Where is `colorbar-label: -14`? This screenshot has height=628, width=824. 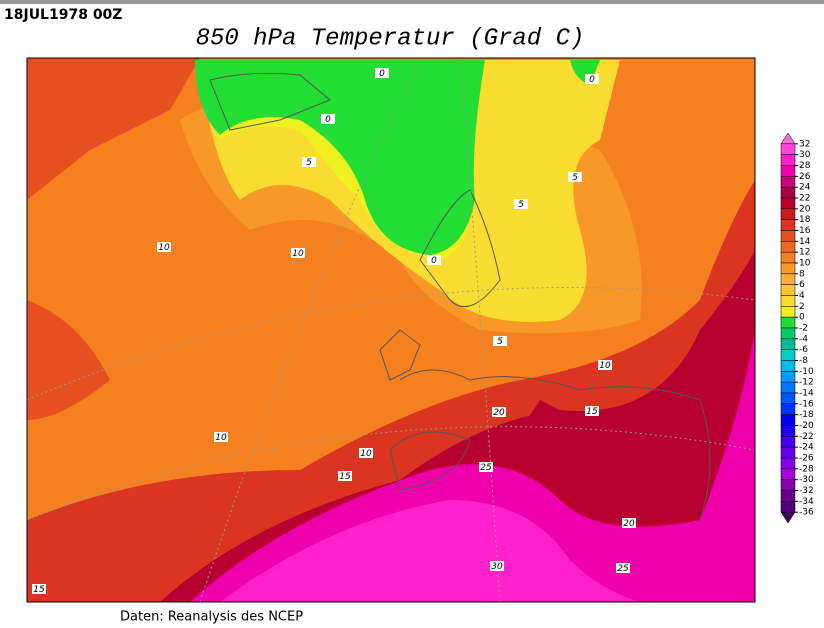 colorbar-label: -14 is located at coordinates (806, 394).